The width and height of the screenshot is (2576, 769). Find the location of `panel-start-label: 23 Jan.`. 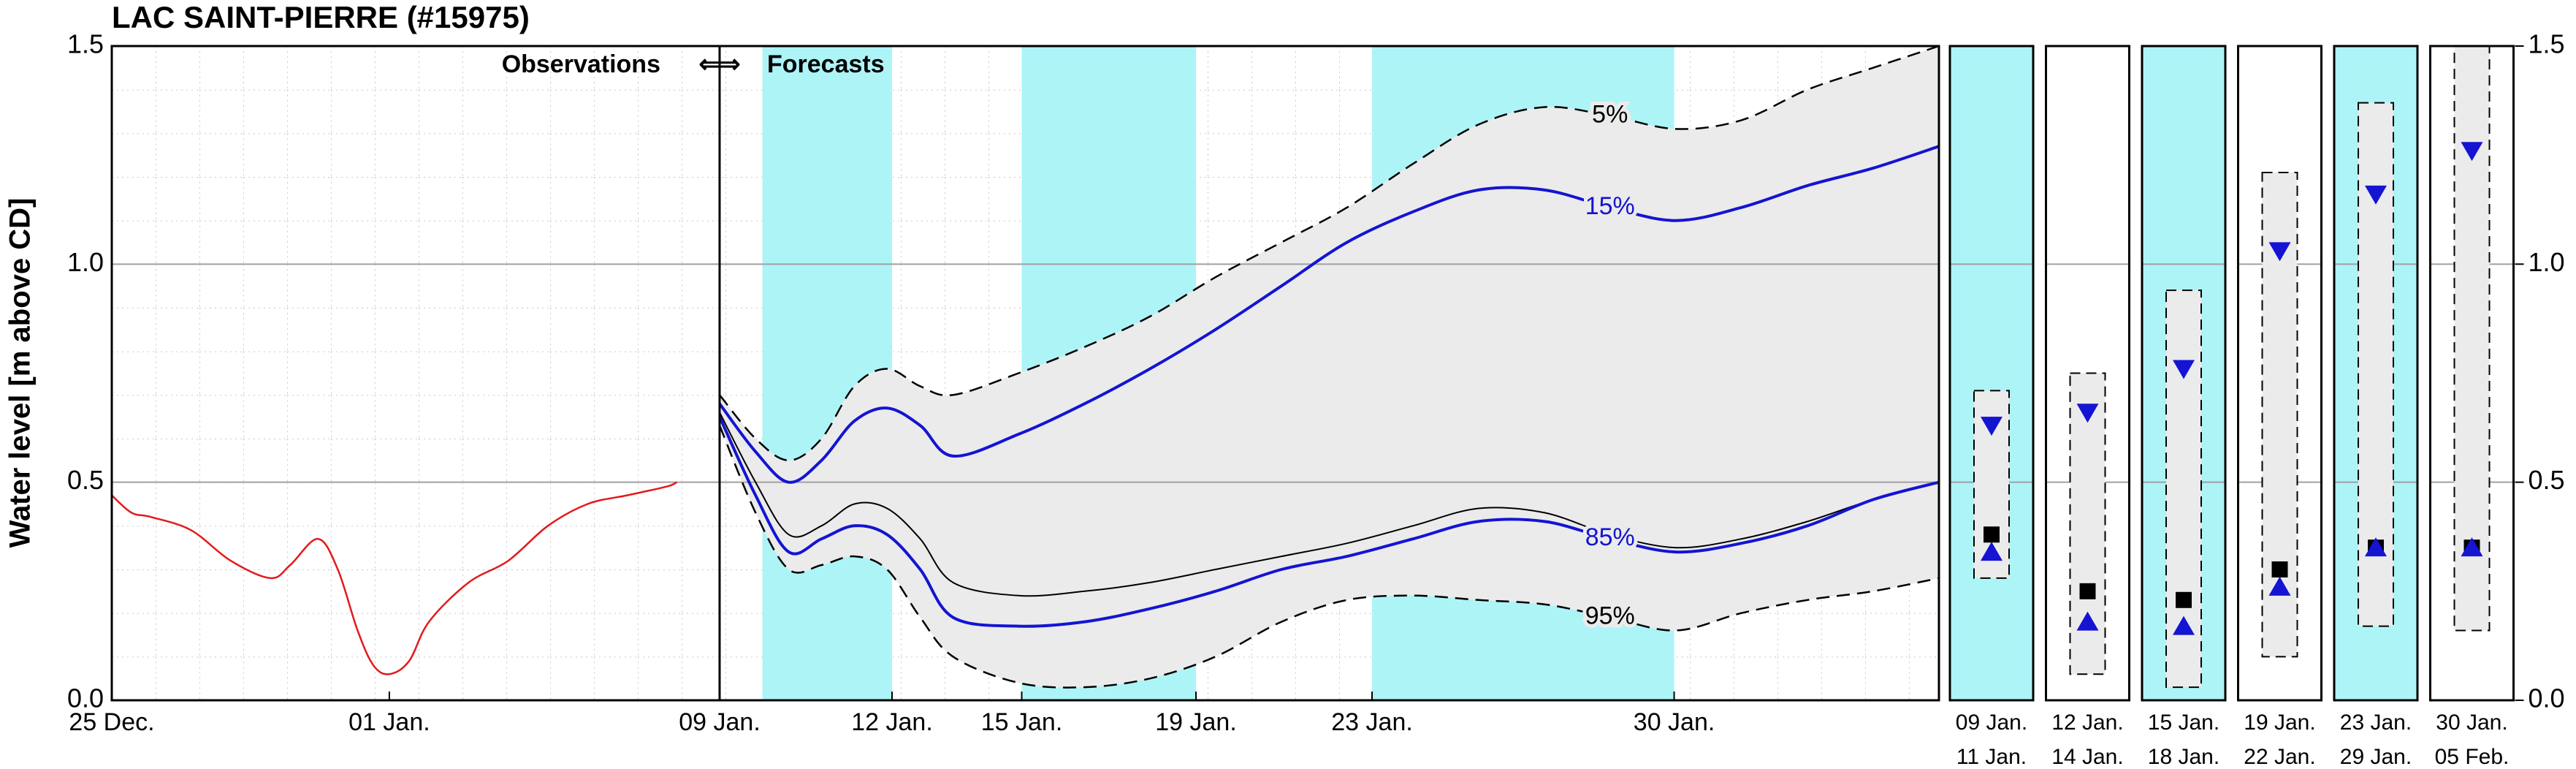

panel-start-label: 23 Jan. is located at coordinates (2376, 723).